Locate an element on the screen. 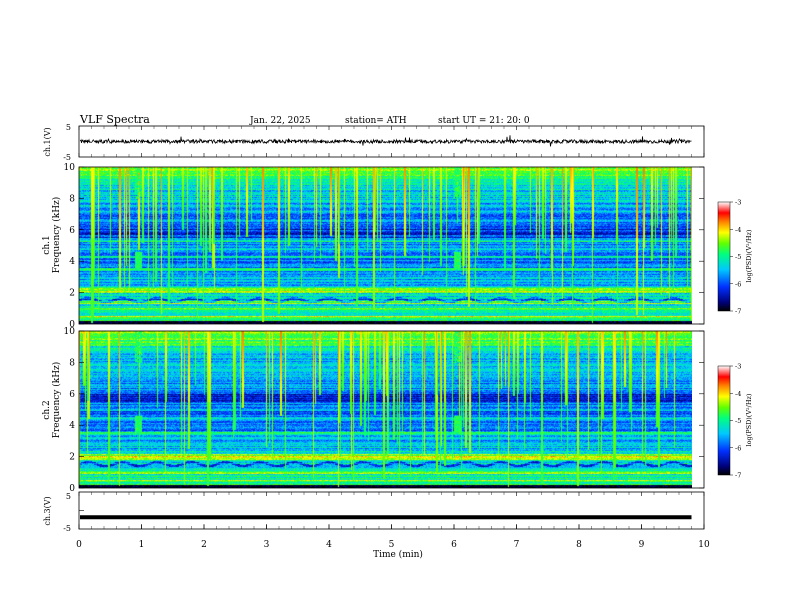 Image resolution: width=792 pixels, height=612 pixels. ch3-ytick-neg5: -5 is located at coordinates (67, 528).